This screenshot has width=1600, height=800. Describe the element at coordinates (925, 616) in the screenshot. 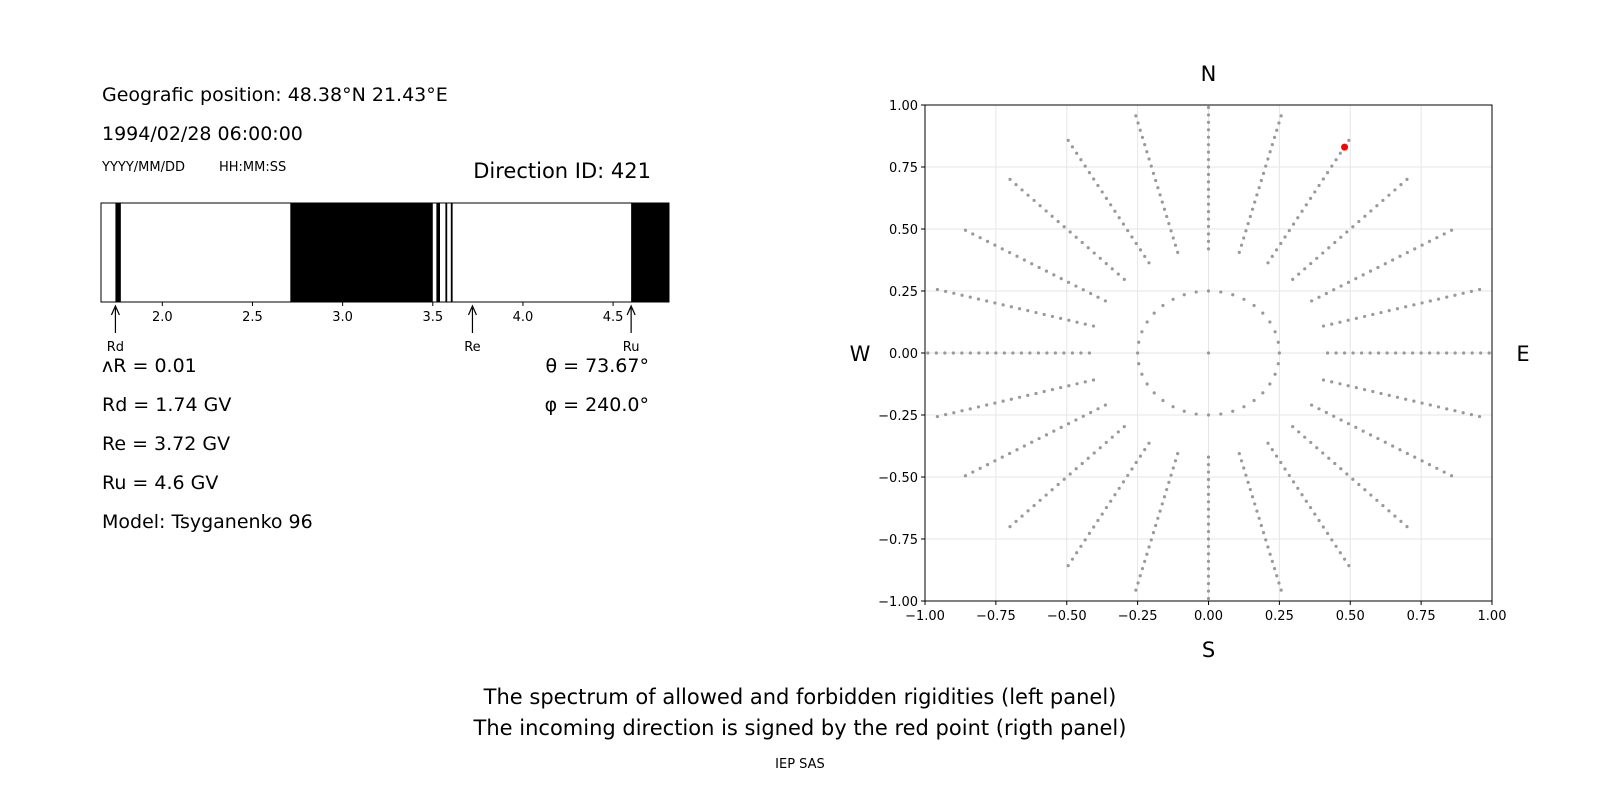

I see `x-tick-label: −1.00` at that location.